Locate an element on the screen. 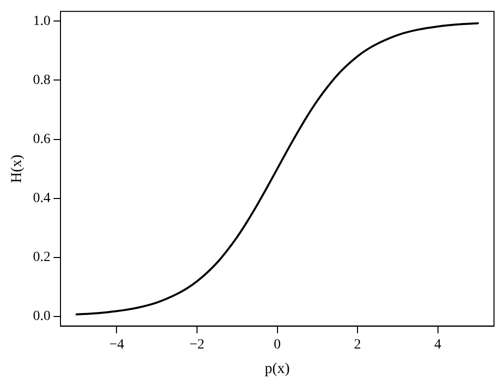 The width and height of the screenshot is (500, 384). x-tick-label: 0 is located at coordinates (277, 344).